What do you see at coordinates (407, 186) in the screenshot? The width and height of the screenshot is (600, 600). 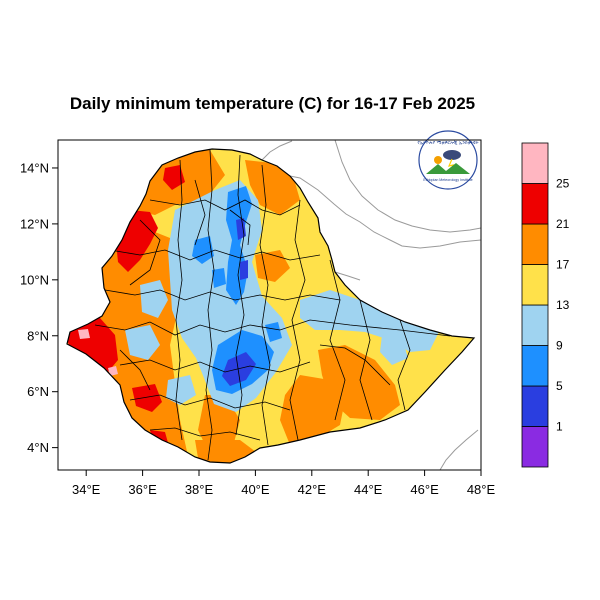 I see `saudi-coast` at bounding box center [407, 186].